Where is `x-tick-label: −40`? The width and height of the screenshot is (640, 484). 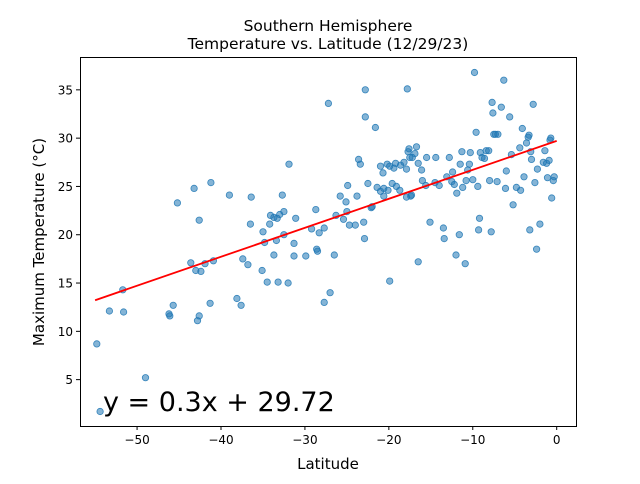 x-tick-label: −40 is located at coordinates (220, 440).